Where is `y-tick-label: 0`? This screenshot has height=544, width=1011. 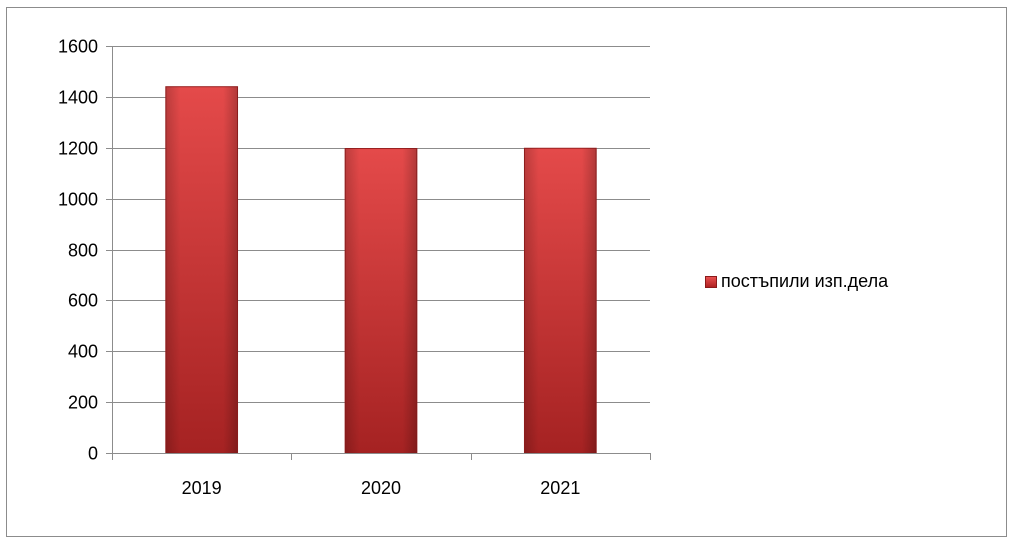 y-tick-label: 0 is located at coordinates (93, 454).